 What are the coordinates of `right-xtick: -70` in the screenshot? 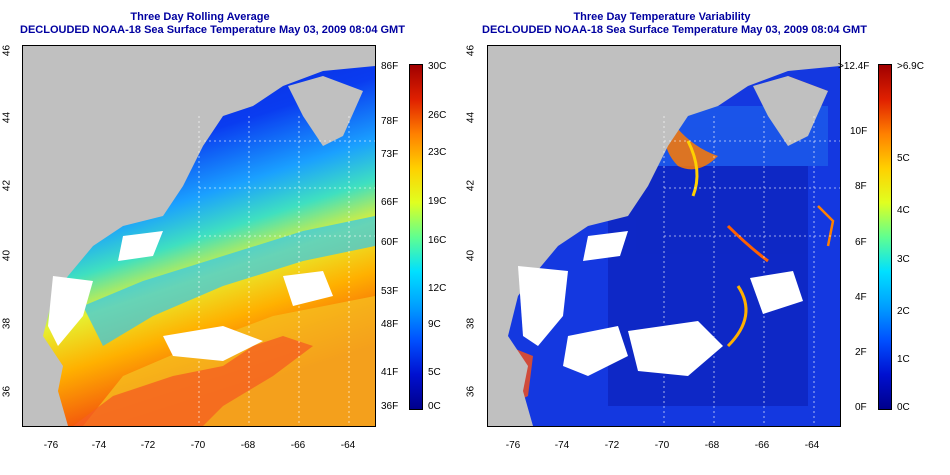 It's located at (662, 445).